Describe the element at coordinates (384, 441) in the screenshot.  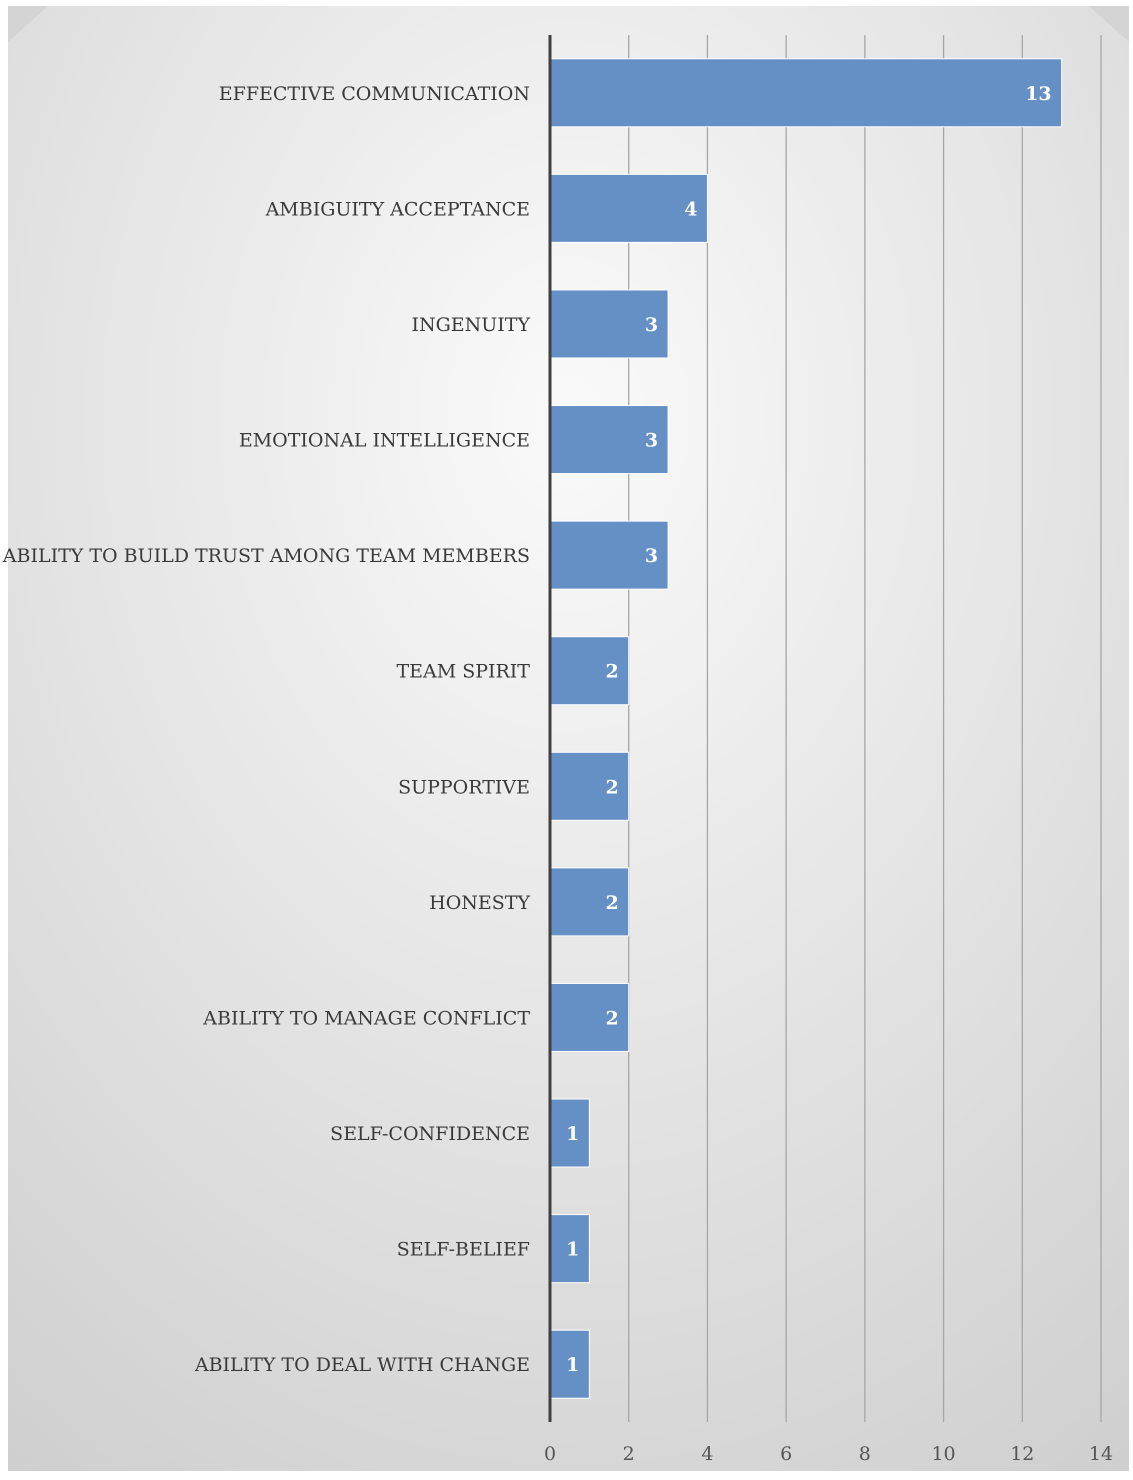
I see `category-label-4: EMOTIONAL INTELLIGENCE` at that location.